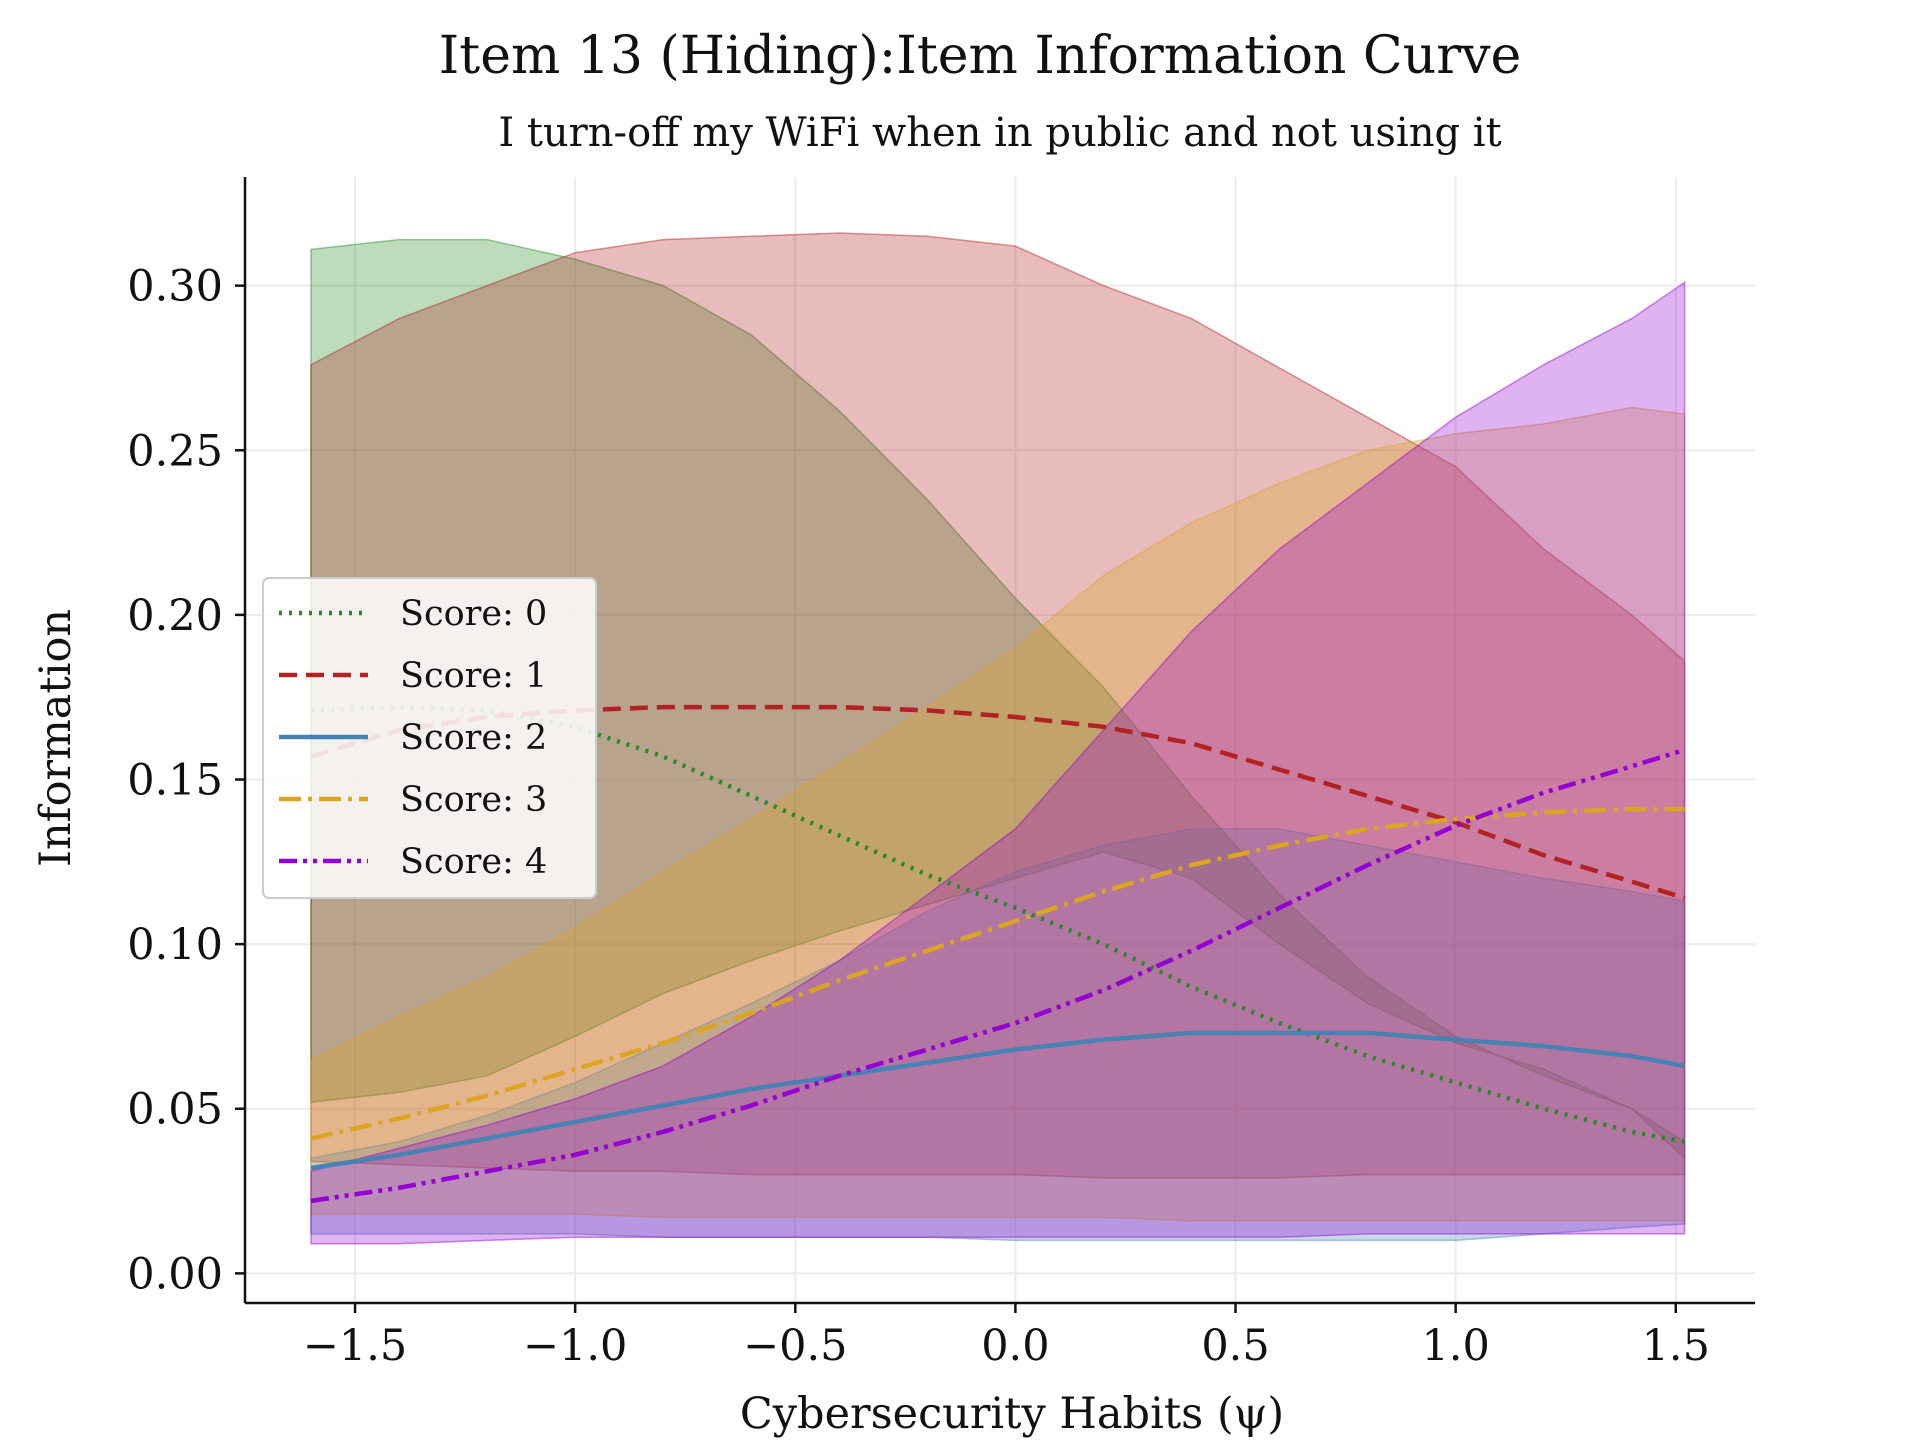 Image resolution: width=1920 pixels, height=1440 pixels. I want to click on y-tick-label: 0.10, so click(175, 945).